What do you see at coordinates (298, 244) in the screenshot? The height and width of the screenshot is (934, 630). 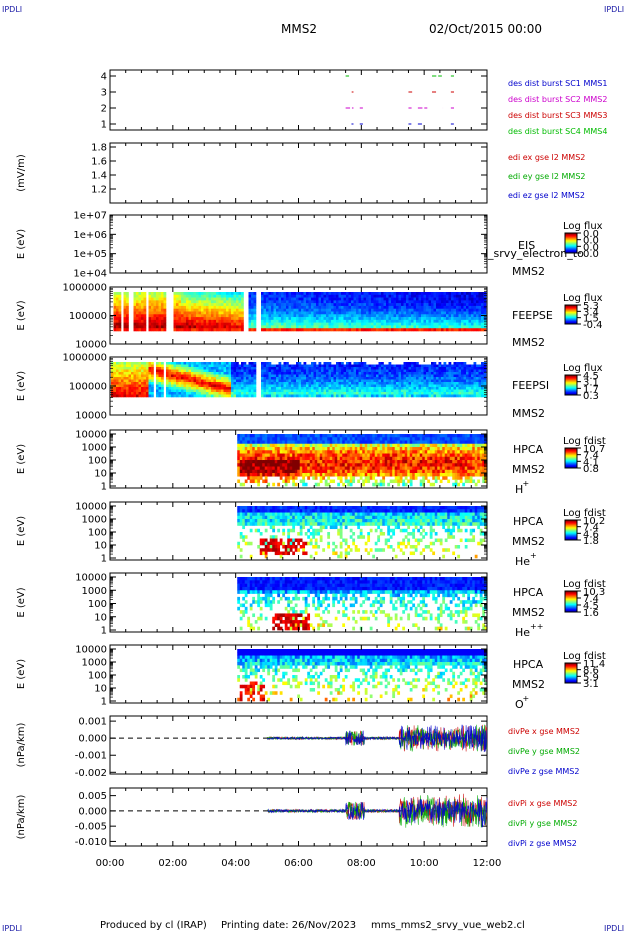 I see `panel-frame-eis` at bounding box center [298, 244].